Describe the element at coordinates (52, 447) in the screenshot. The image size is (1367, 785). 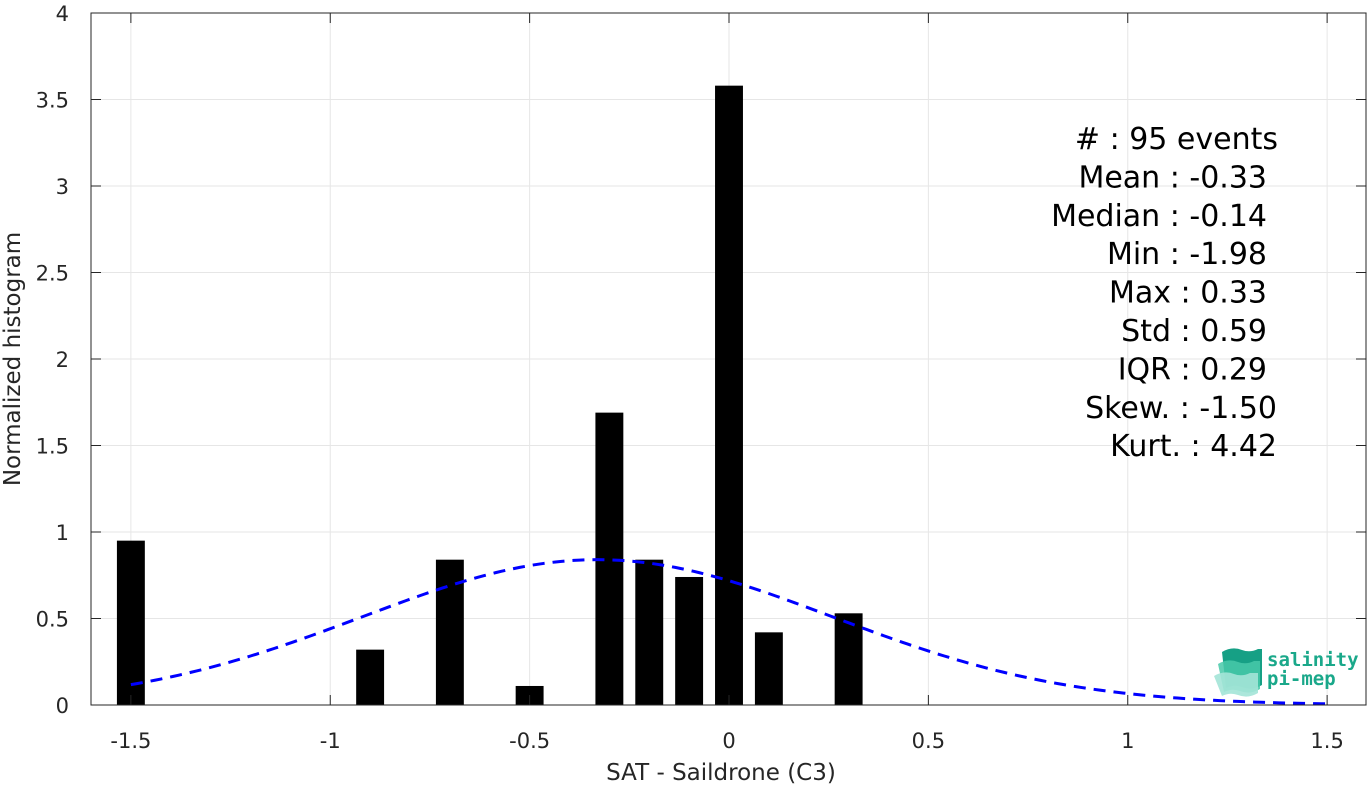
I see `y-tick-label: 1.5` at that location.